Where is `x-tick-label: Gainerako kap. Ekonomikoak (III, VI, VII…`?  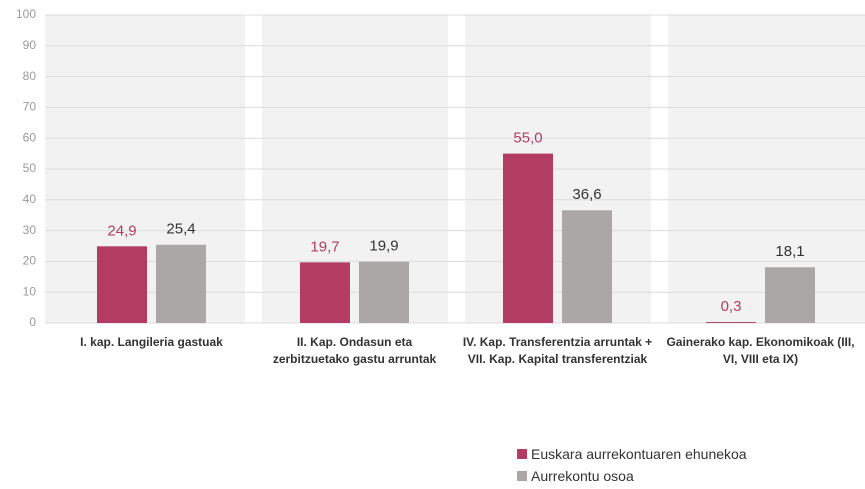
x-tick-label: Gainerako kap. Ekonomikoak (III, VI, VII… is located at coordinates (760, 350).